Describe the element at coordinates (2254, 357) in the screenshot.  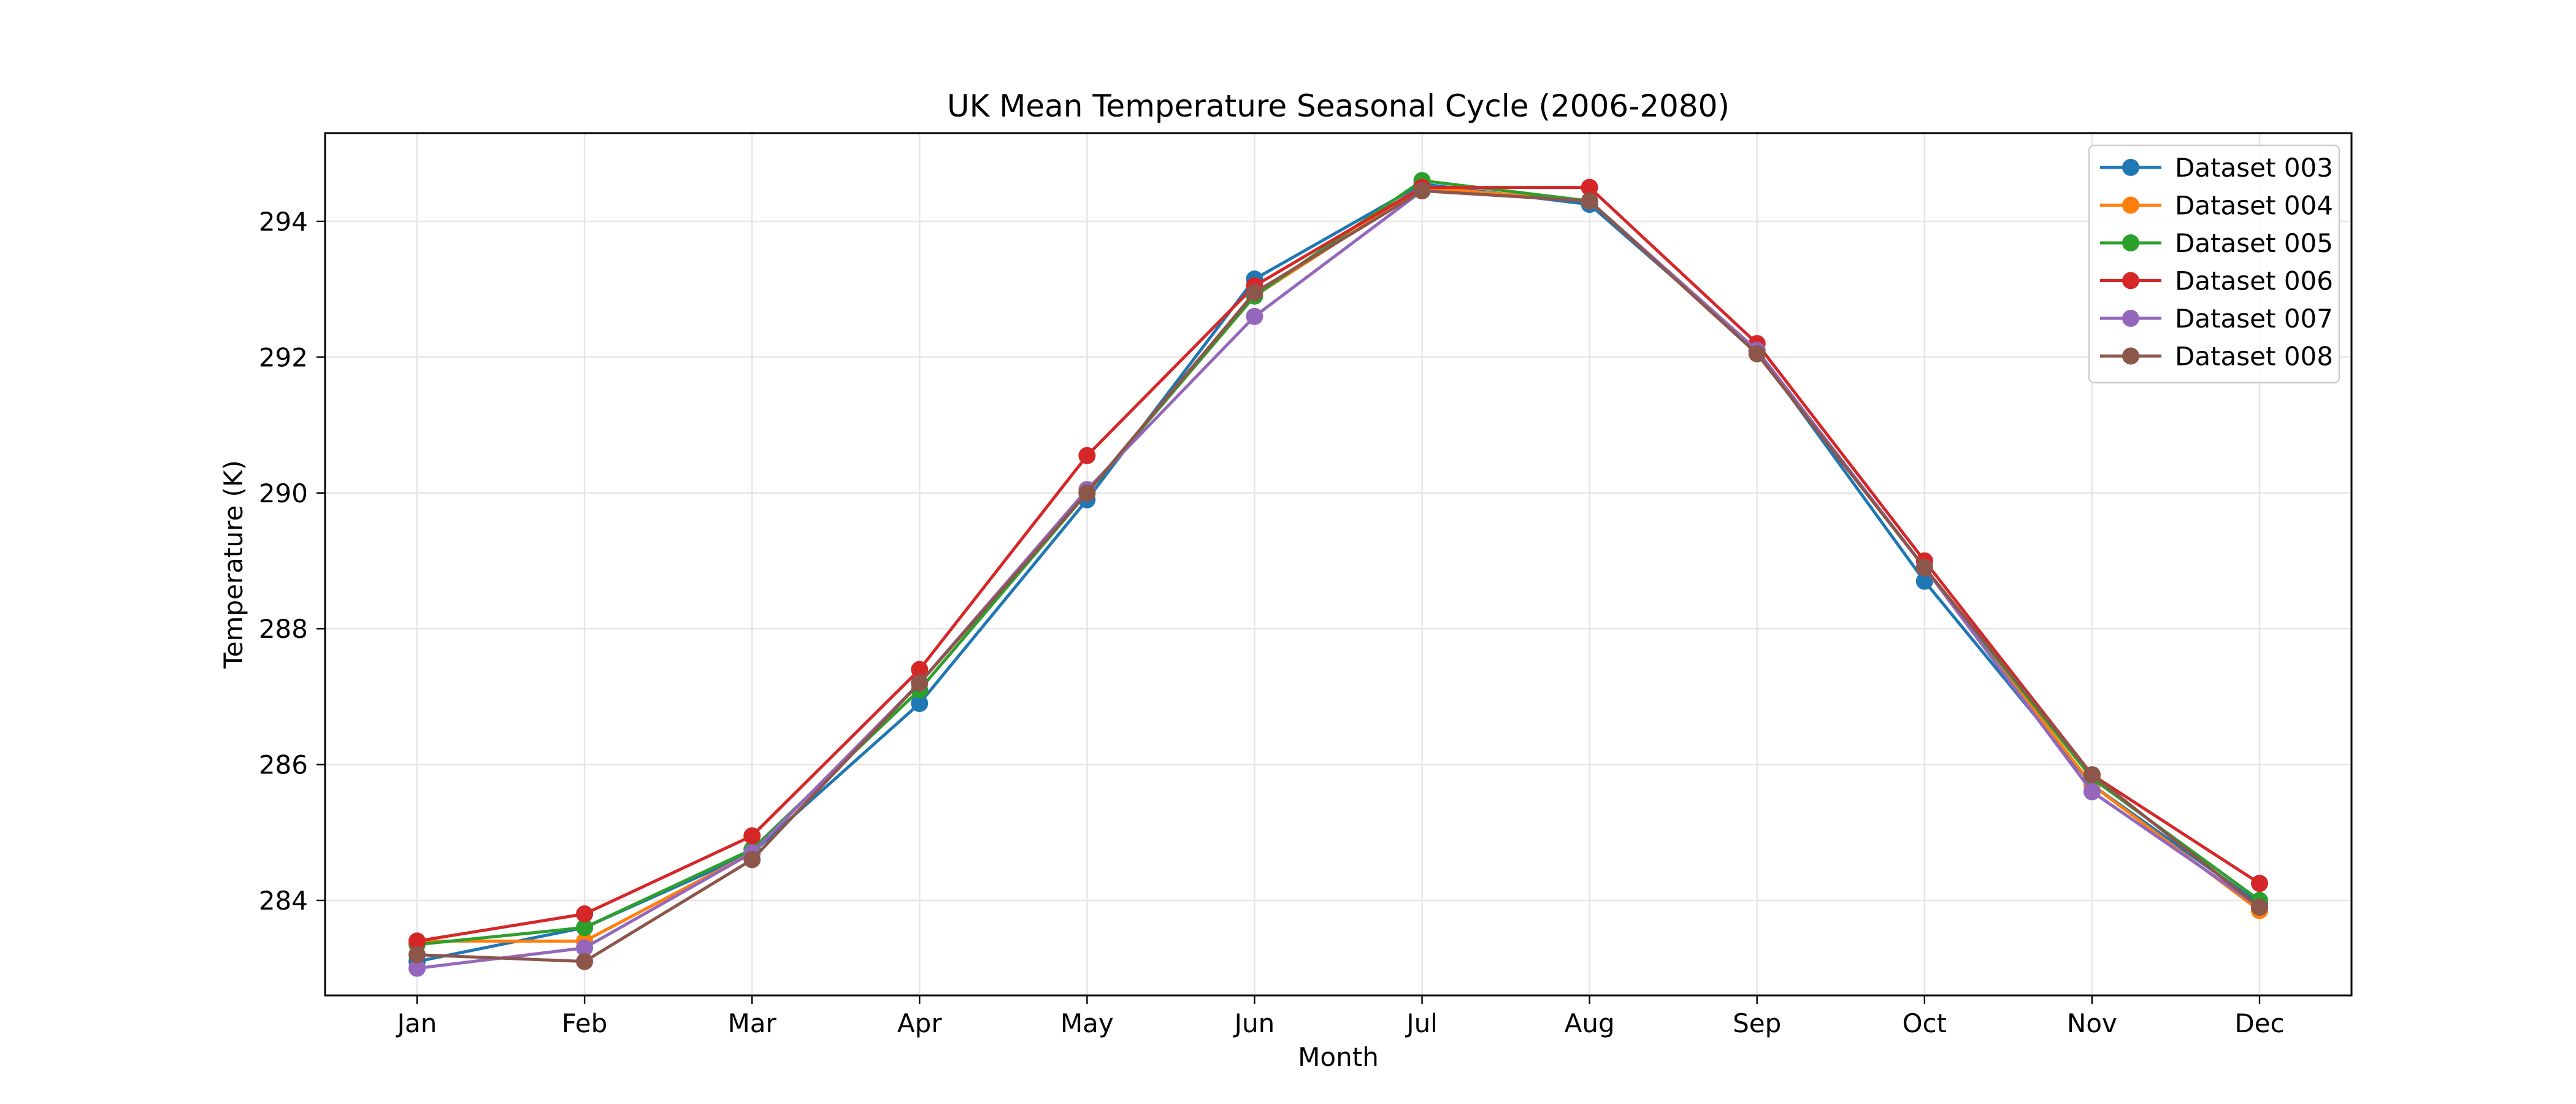
I see `legend-label: Dataset 008` at that location.